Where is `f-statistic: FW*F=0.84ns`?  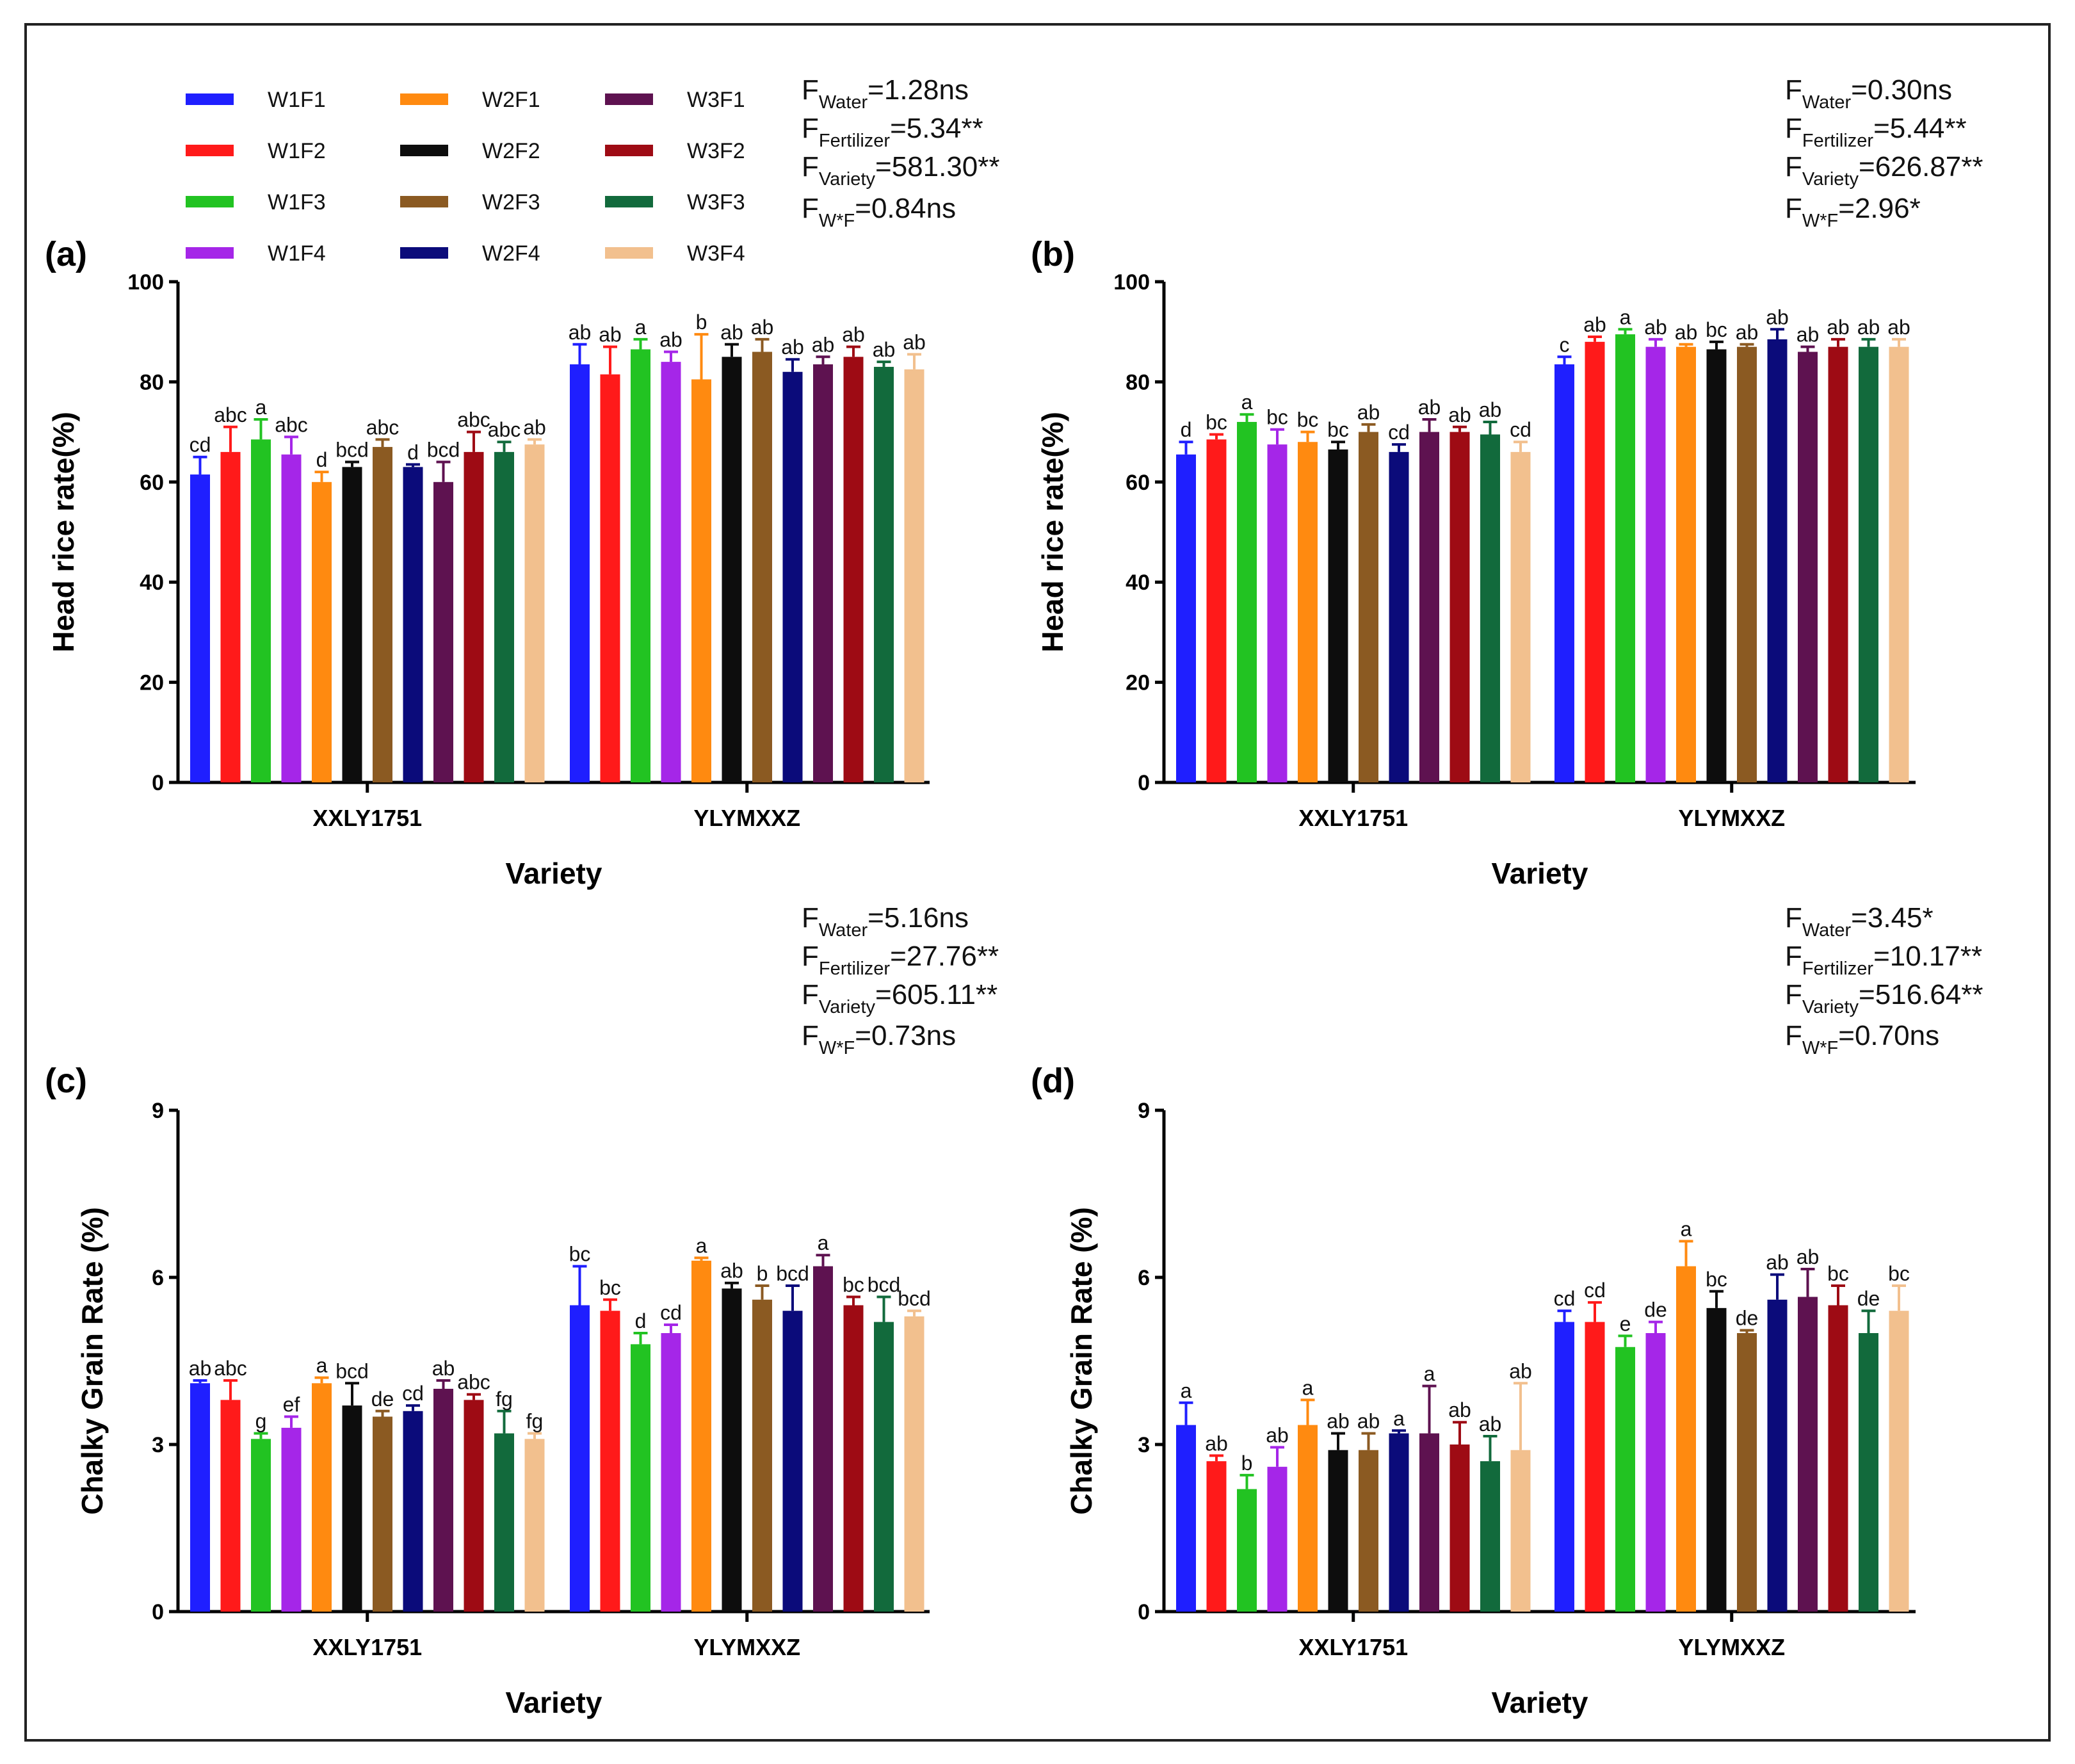 f-statistic: FW*F=0.84ns is located at coordinates (879, 212).